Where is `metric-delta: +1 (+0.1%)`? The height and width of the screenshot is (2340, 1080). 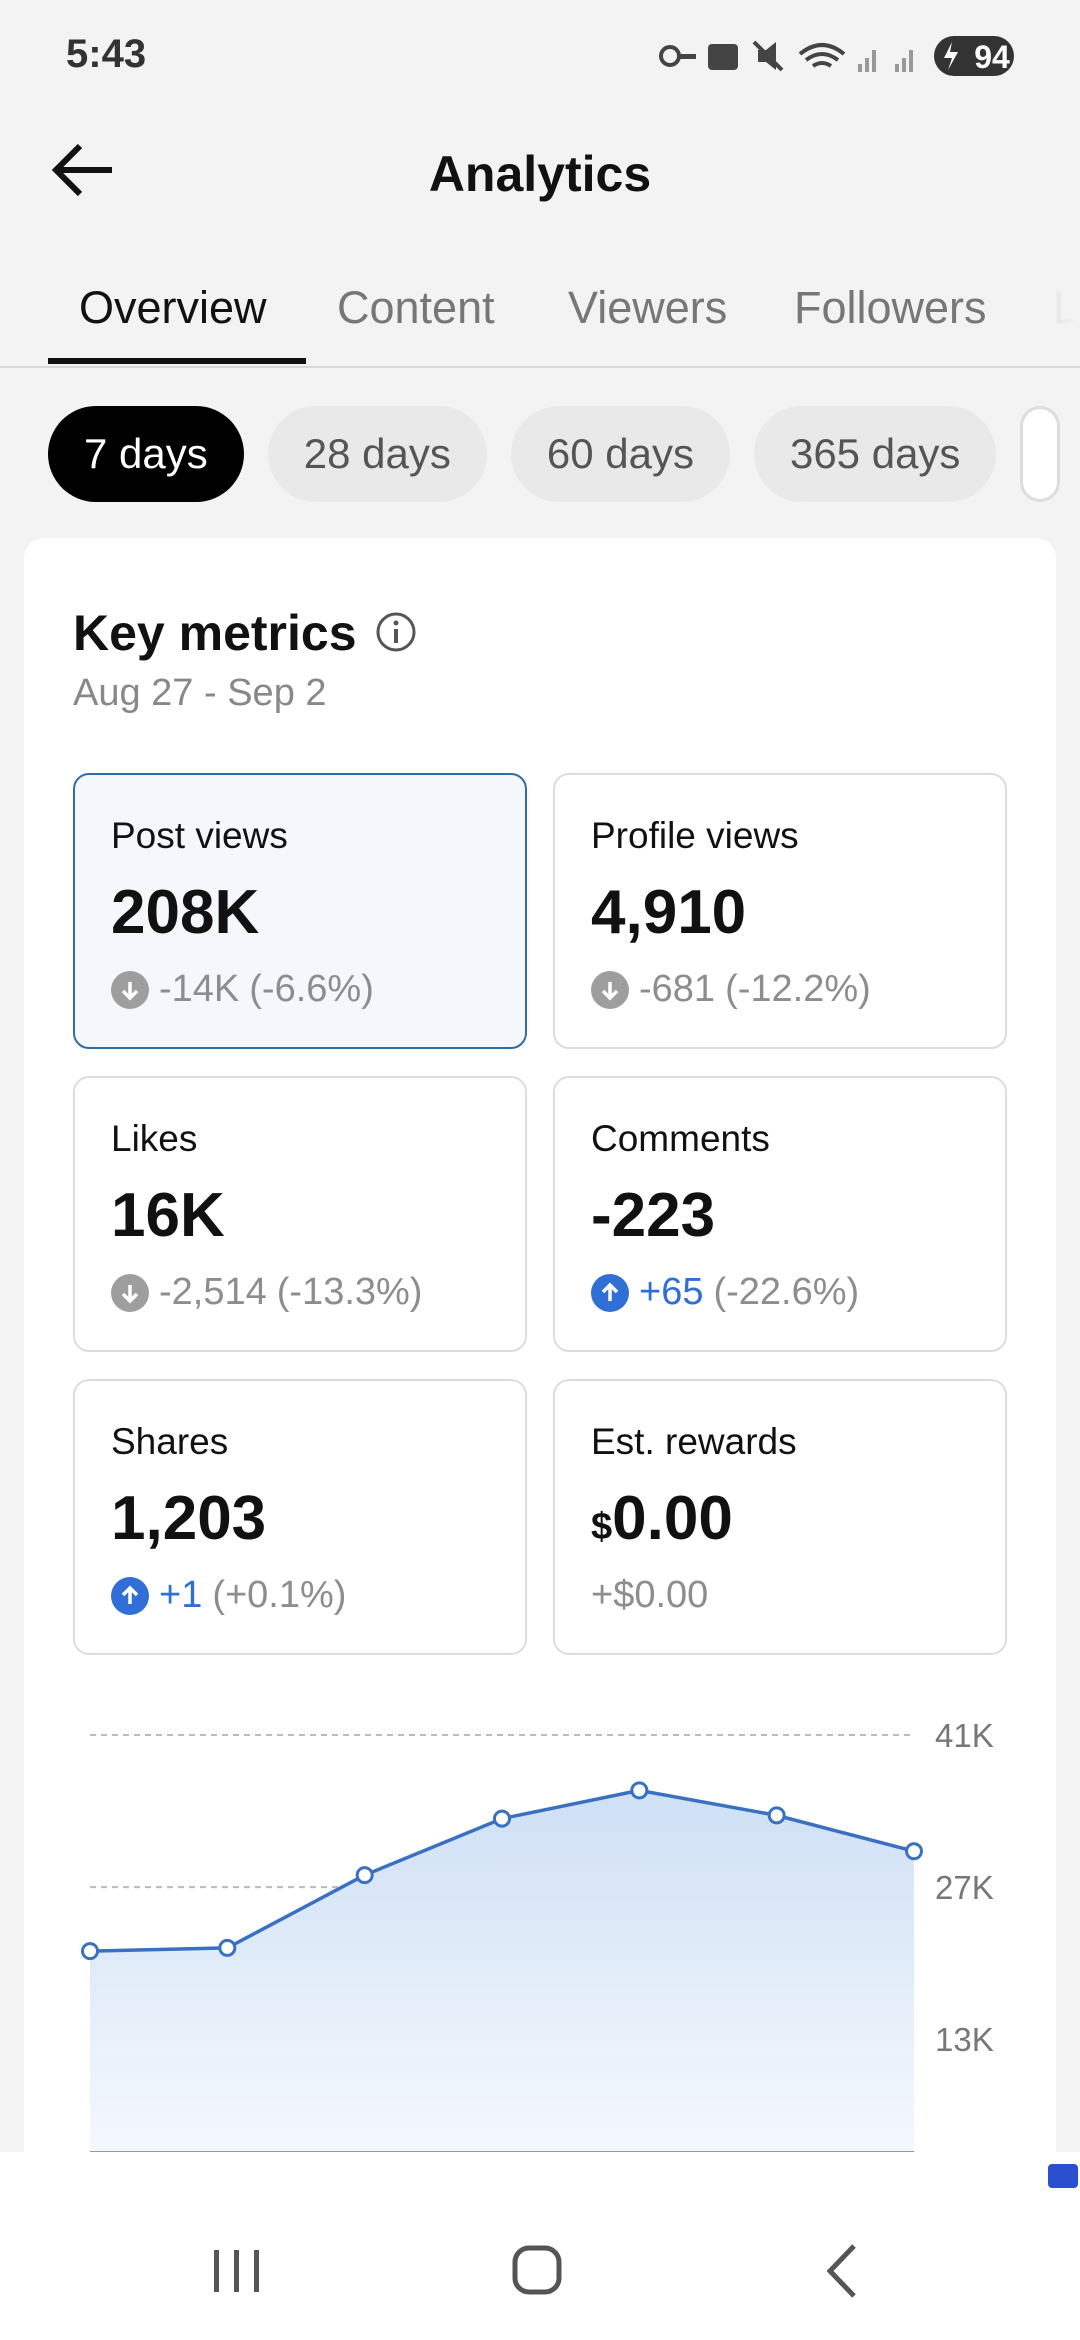
metric-delta: +1 (+0.1%) is located at coordinates (228, 1595).